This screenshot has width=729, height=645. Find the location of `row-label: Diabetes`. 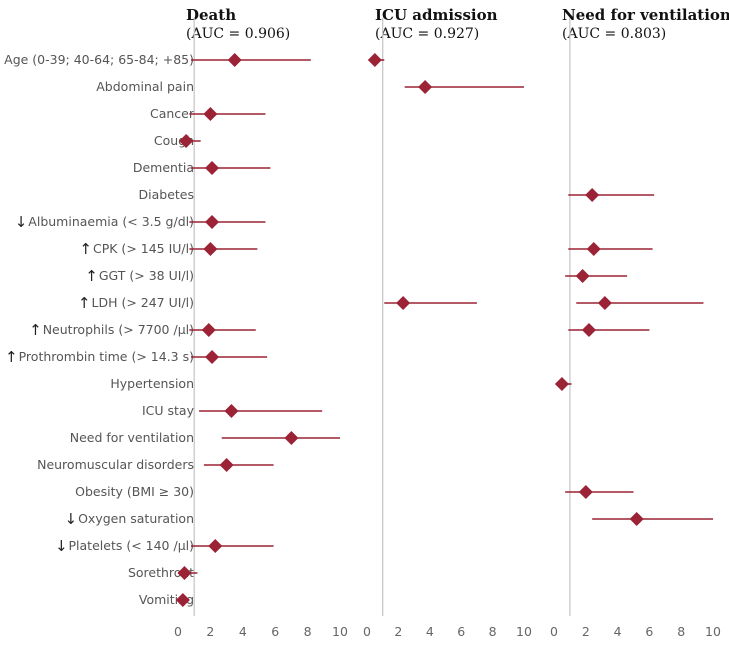

row-label: Diabetes is located at coordinates (167, 194).